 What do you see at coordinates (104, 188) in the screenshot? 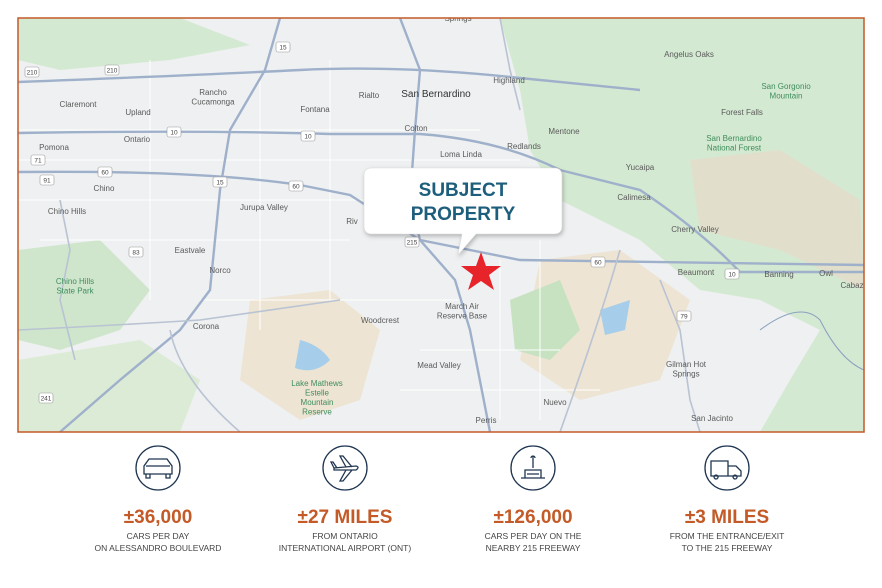
I see `map-label: Chino` at bounding box center [104, 188].